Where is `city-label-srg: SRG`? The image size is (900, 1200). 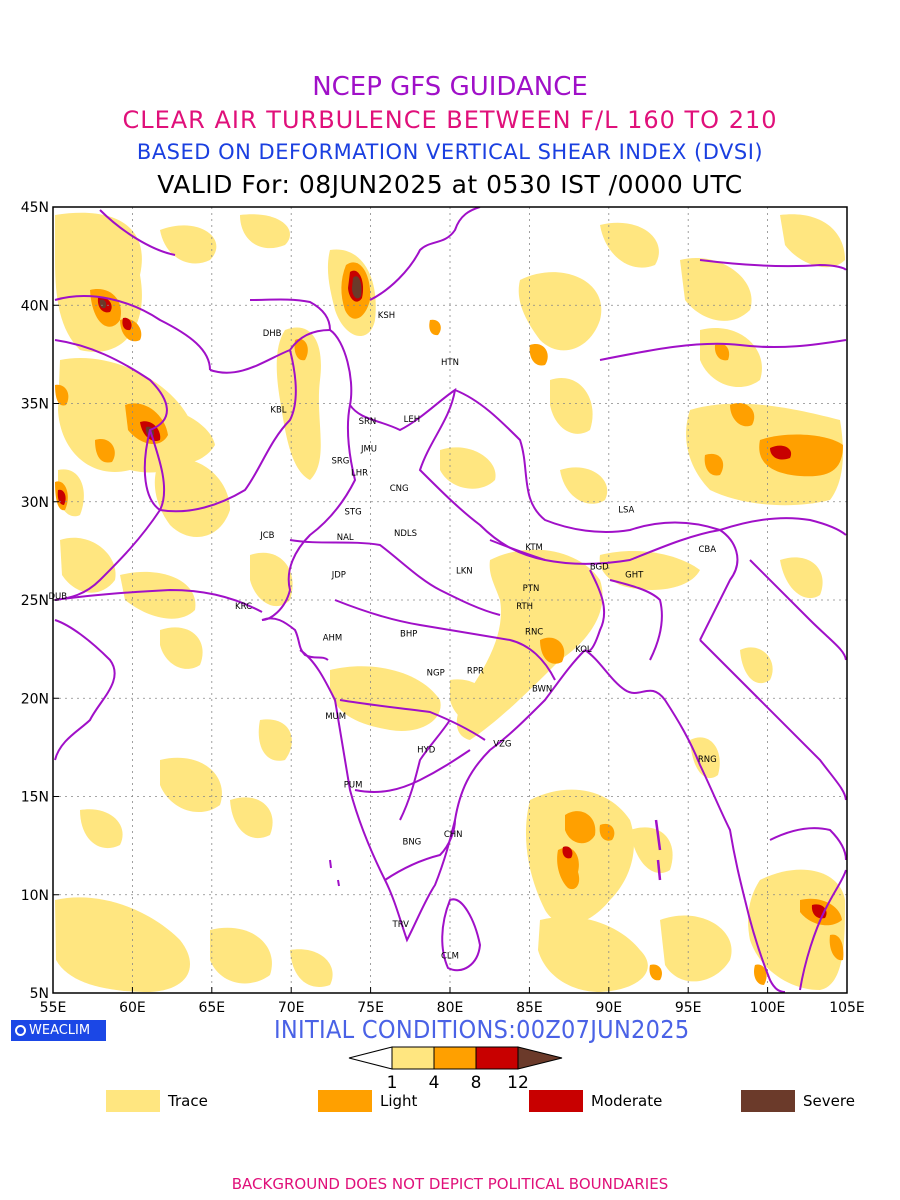
city-label-srg: SRG is located at coordinates (340, 461).